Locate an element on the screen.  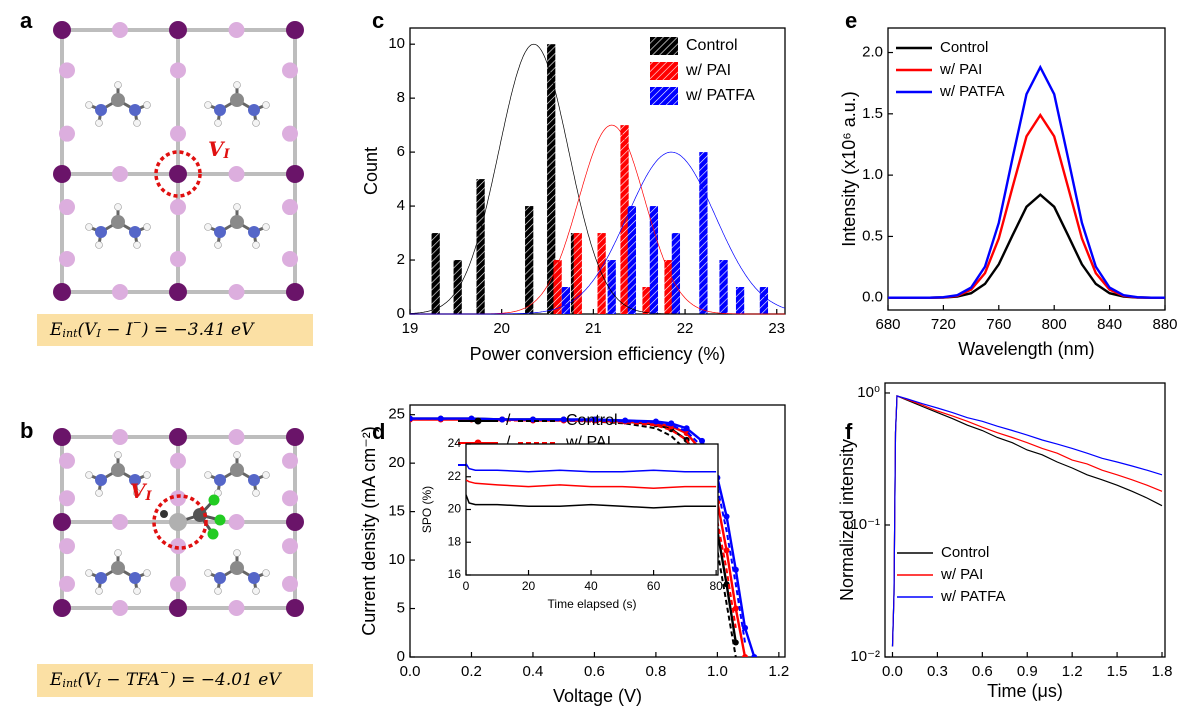
x-tick-label: 1.8 is located at coordinates (1162, 671).